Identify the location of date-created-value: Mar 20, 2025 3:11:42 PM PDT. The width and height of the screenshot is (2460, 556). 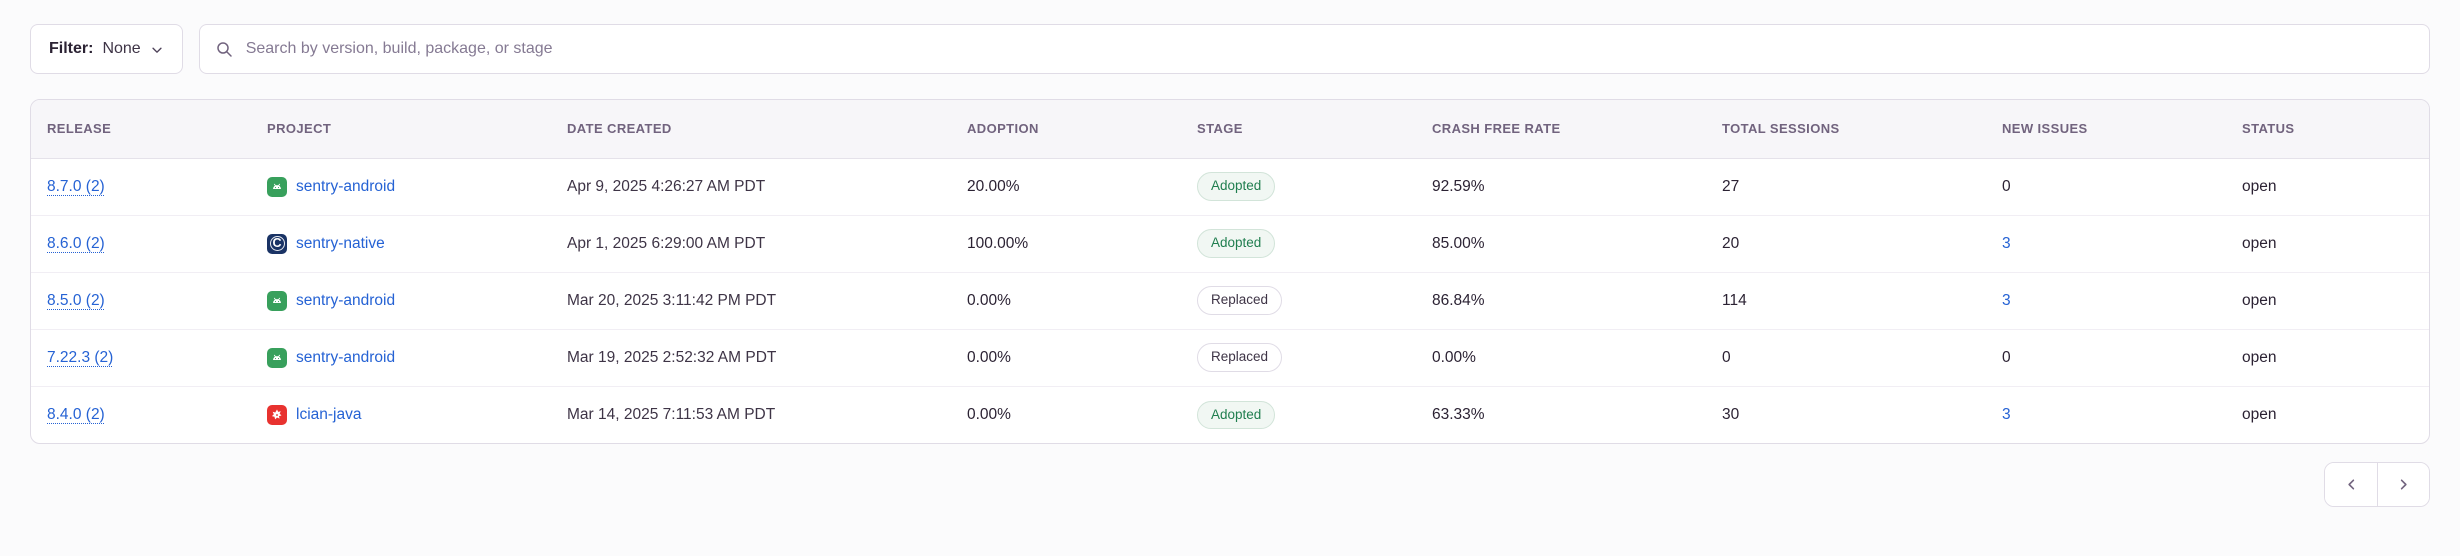
(751, 300).